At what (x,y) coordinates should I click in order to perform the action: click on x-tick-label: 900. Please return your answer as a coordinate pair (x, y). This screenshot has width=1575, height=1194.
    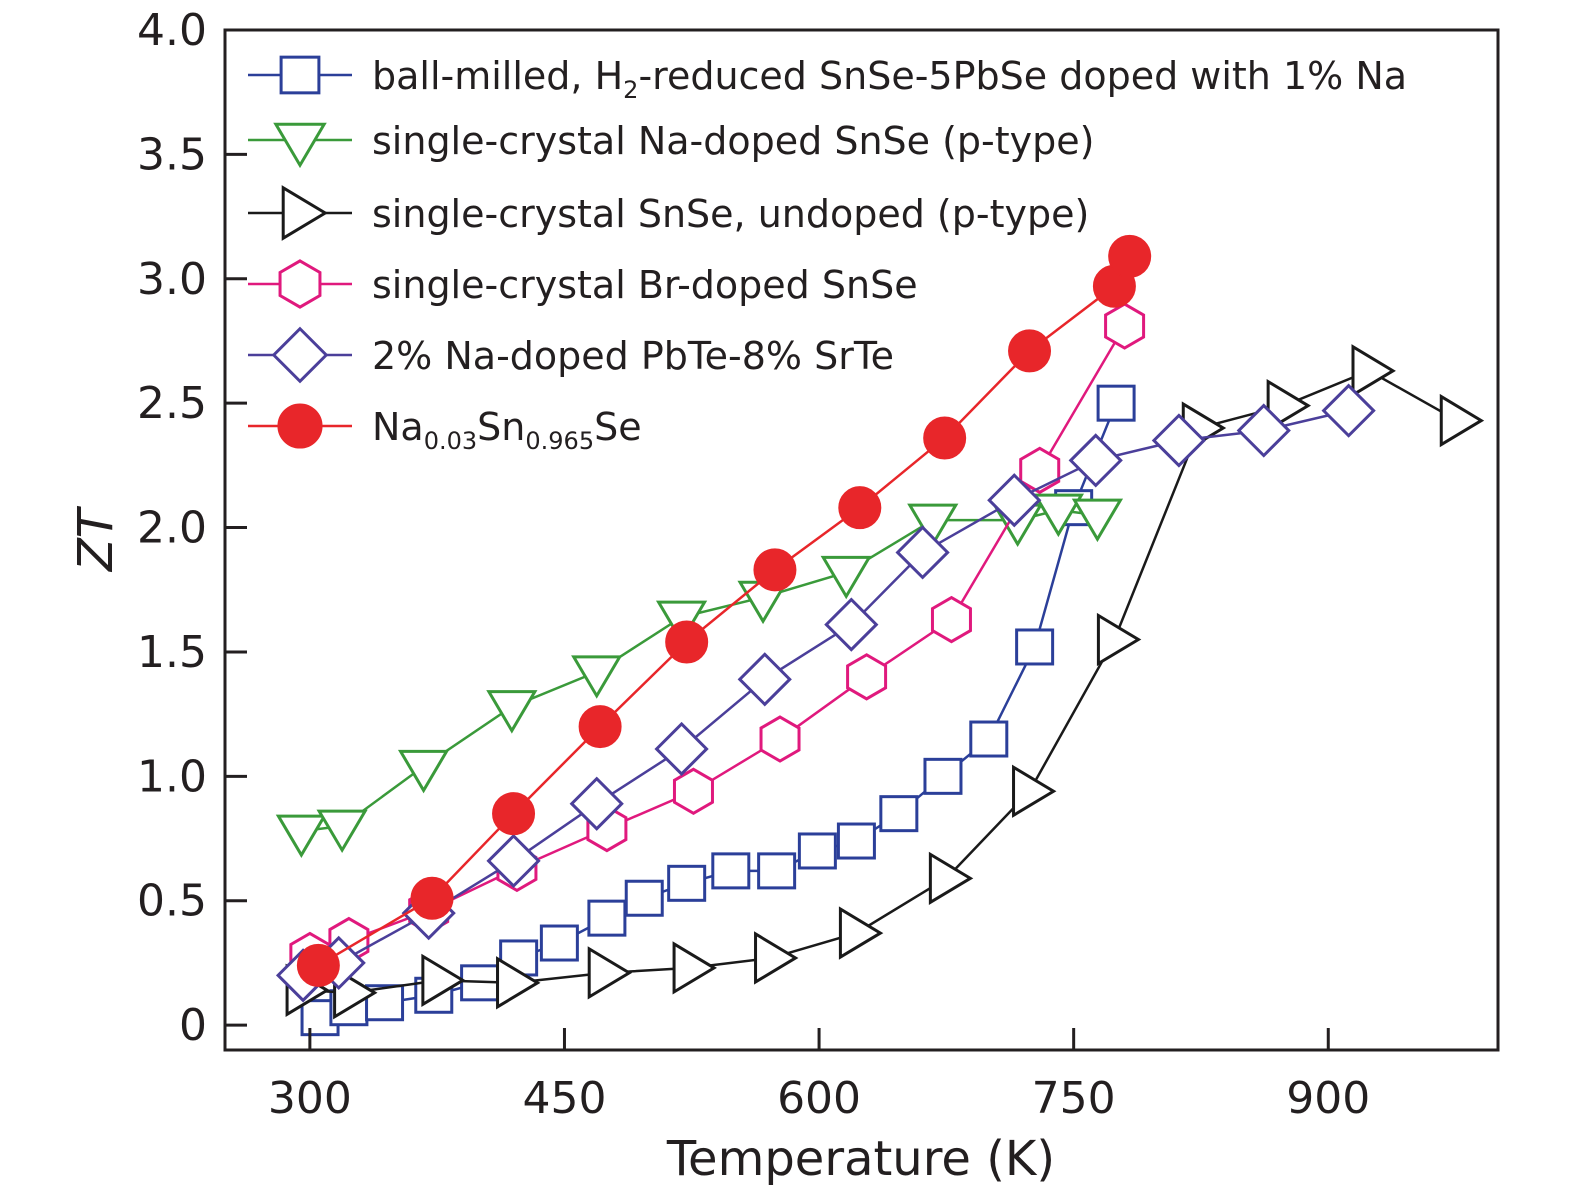
    Looking at the image, I should click on (1328, 1098).